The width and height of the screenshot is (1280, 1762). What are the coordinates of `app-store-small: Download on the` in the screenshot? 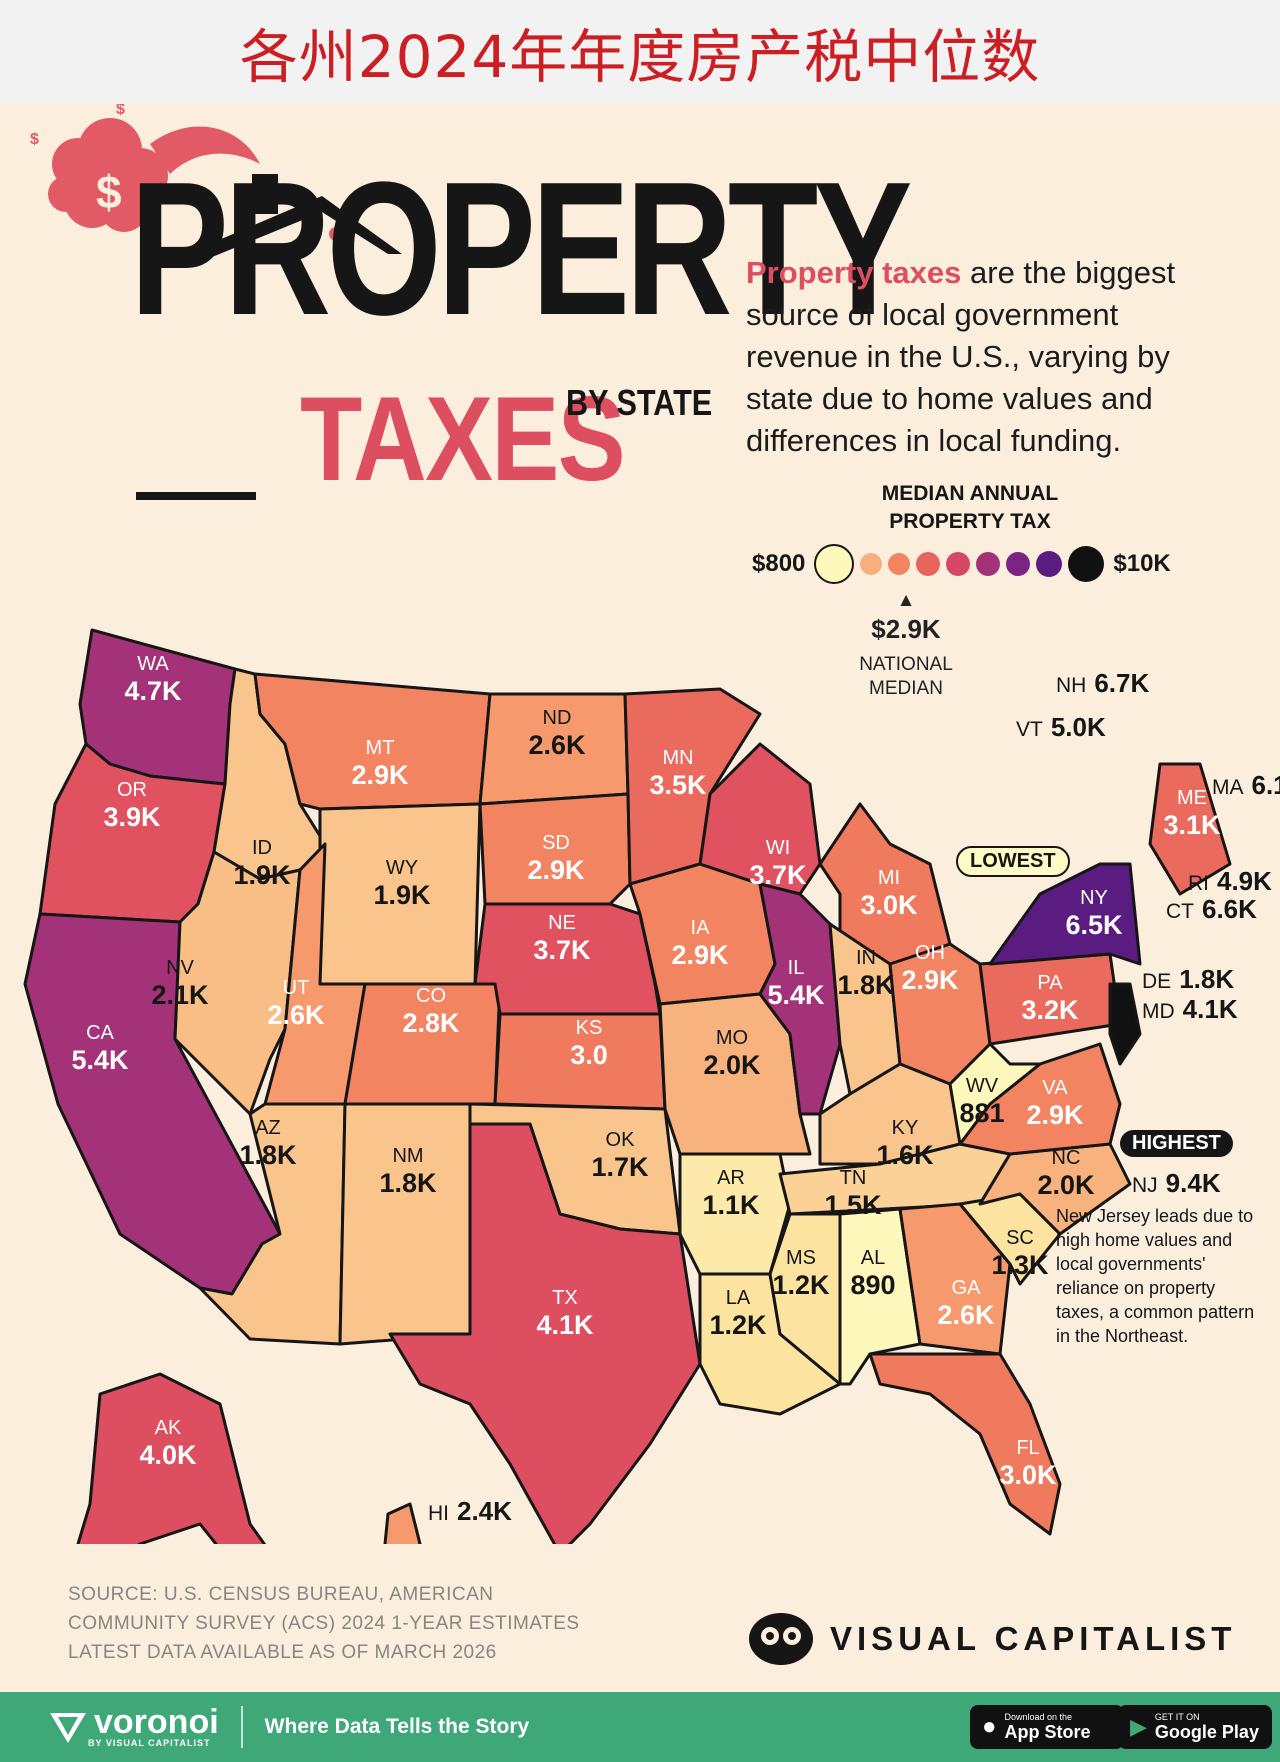 It's located at (1038, 1716).